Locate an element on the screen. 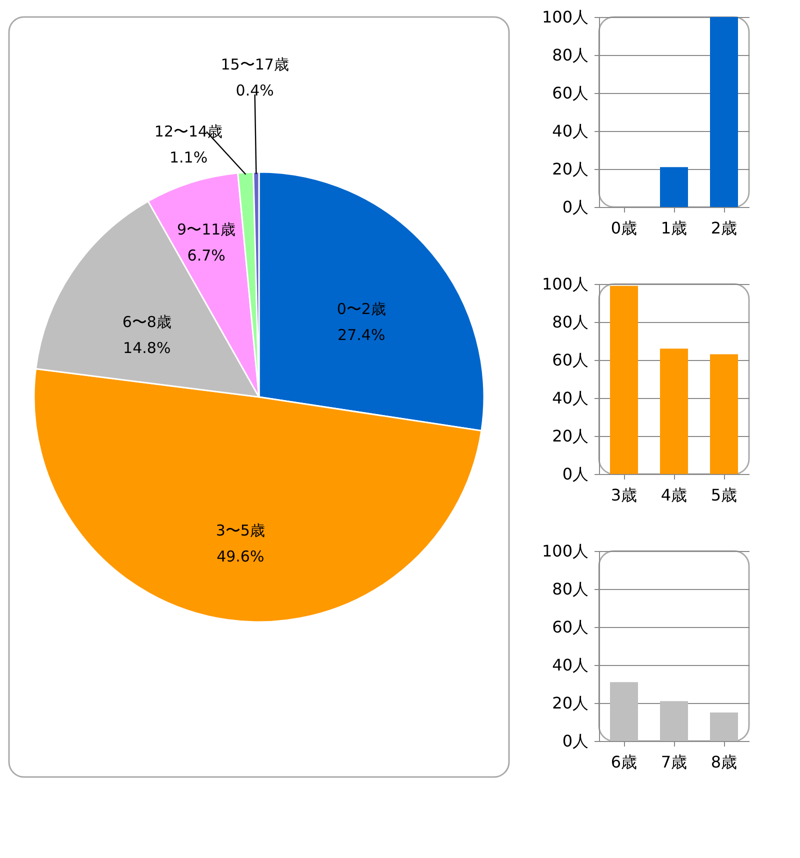  x-tick-label: 1歳 is located at coordinates (674, 228).